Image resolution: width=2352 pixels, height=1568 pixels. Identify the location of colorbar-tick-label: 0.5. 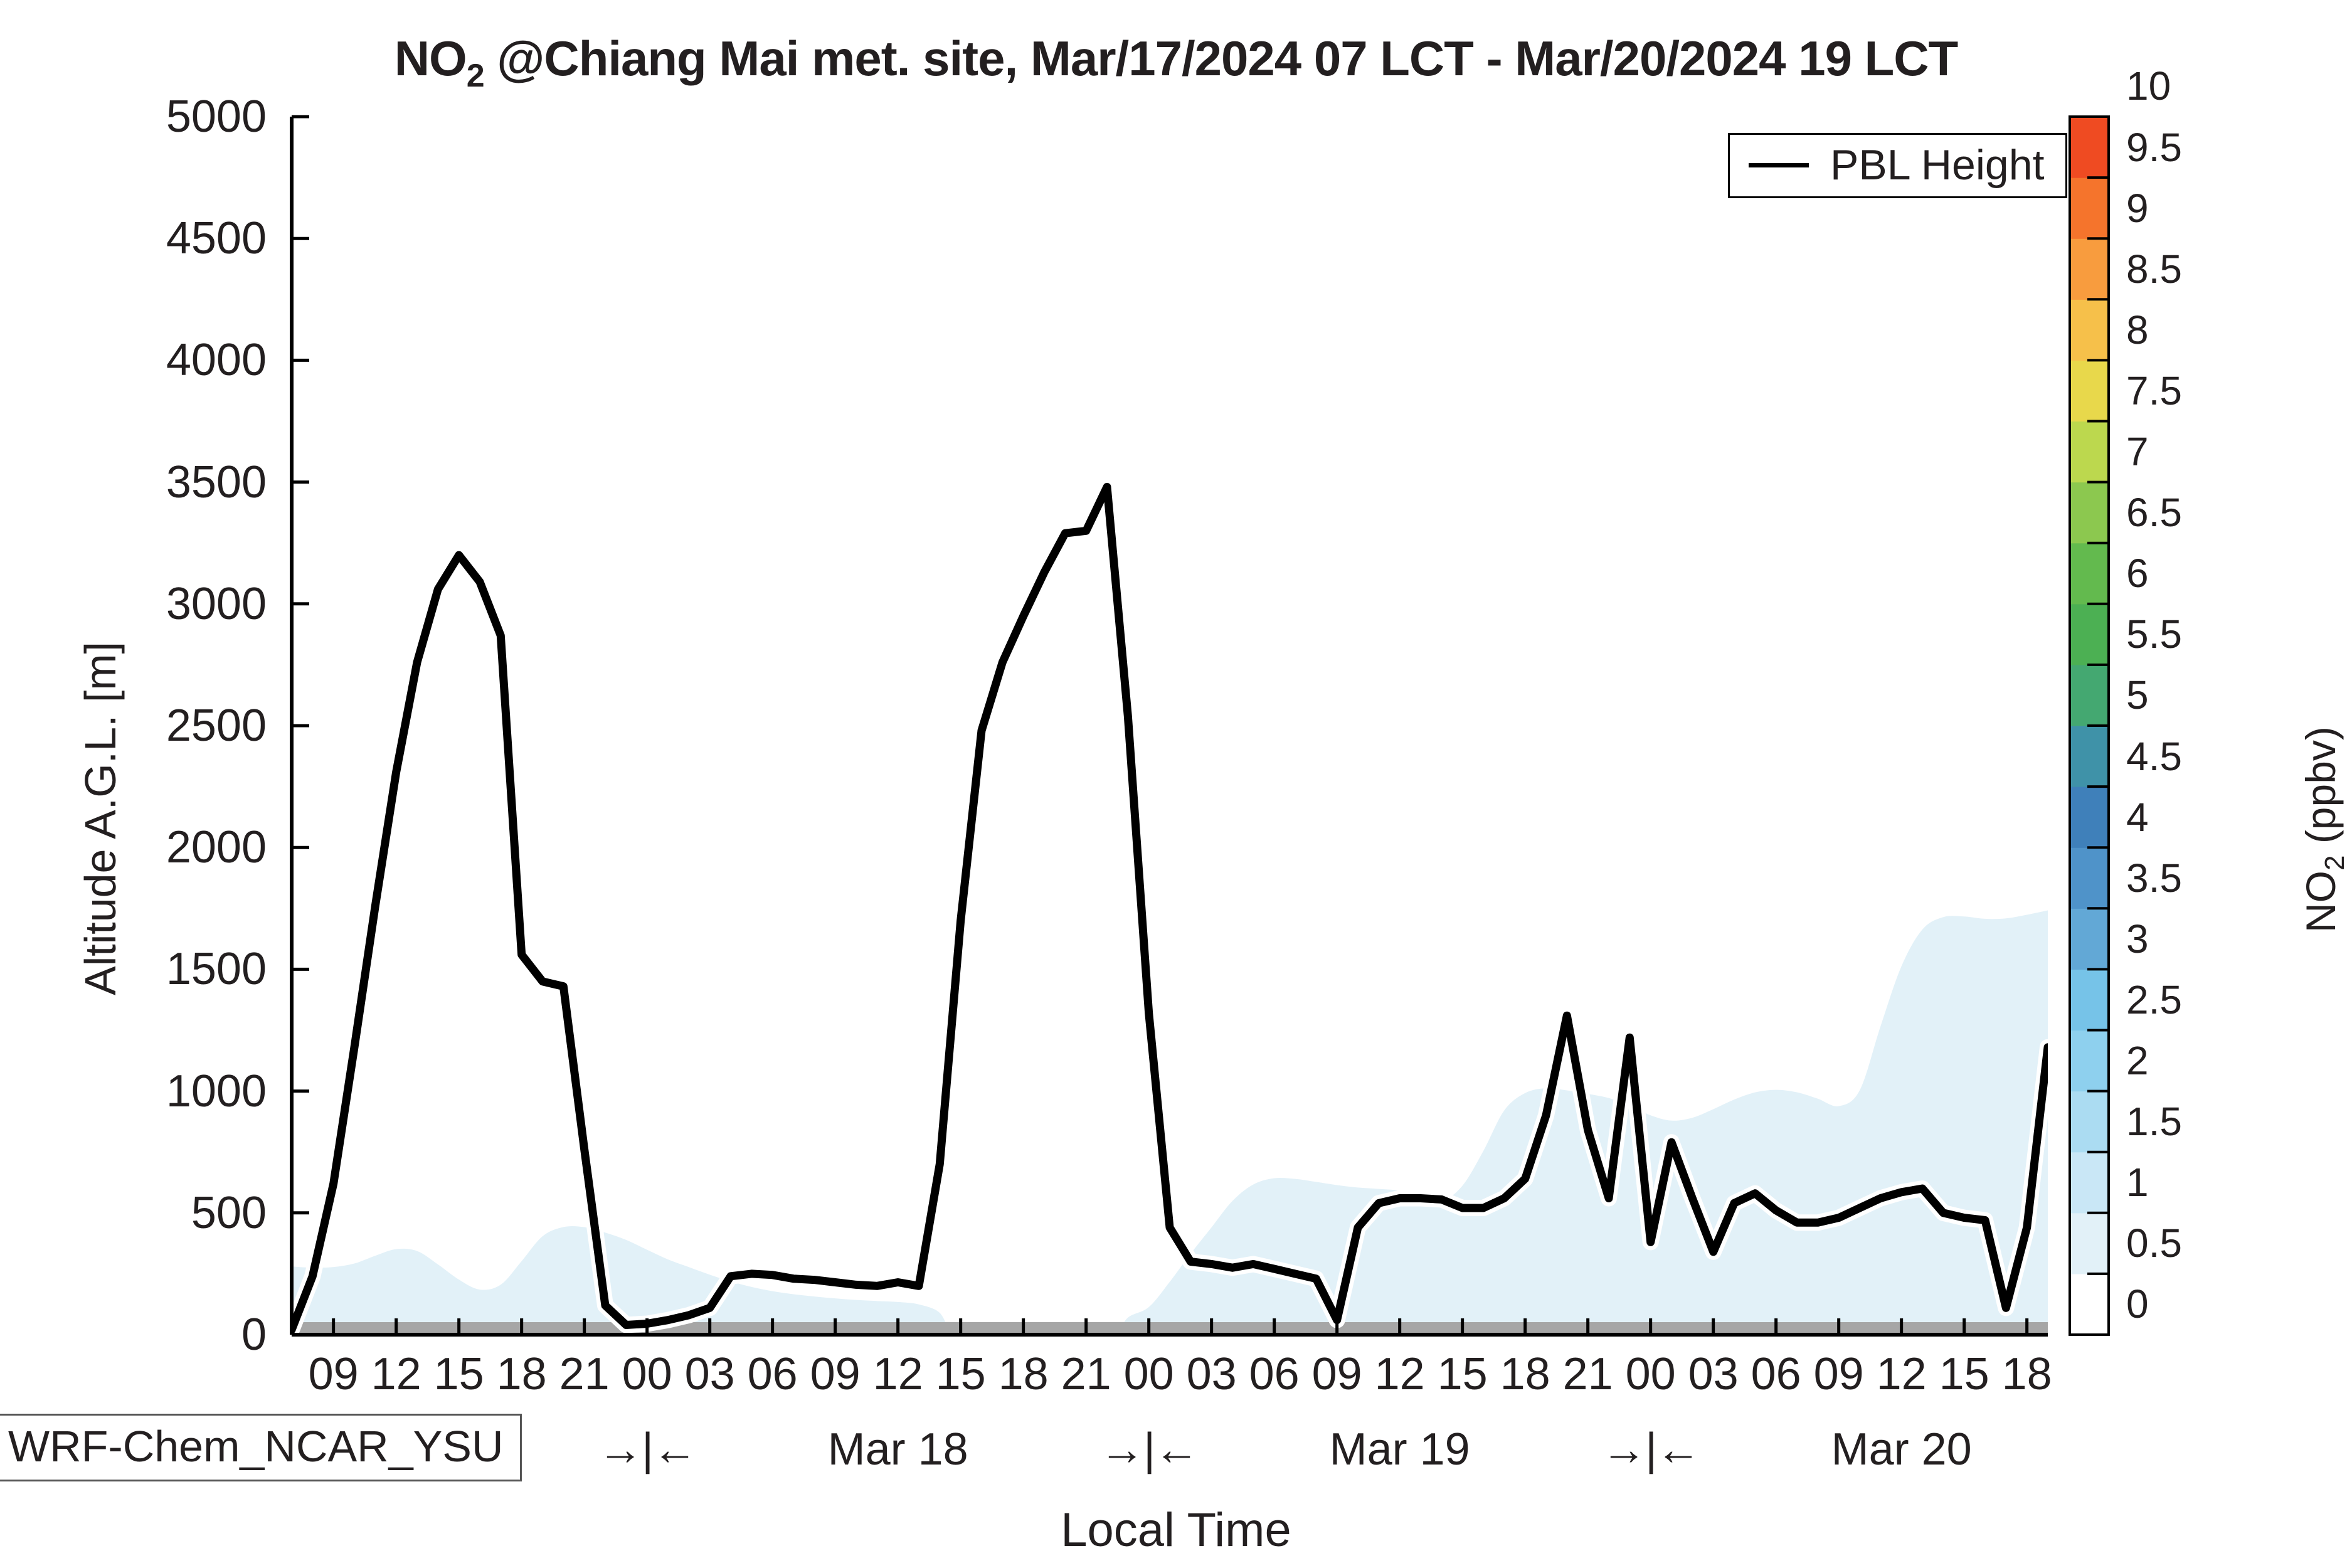
(2154, 1243).